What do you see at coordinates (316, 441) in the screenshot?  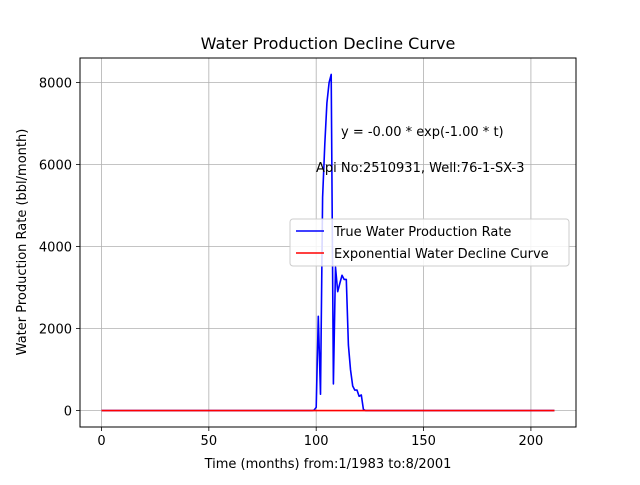 I see `x-tick-label: 100` at bounding box center [316, 441].